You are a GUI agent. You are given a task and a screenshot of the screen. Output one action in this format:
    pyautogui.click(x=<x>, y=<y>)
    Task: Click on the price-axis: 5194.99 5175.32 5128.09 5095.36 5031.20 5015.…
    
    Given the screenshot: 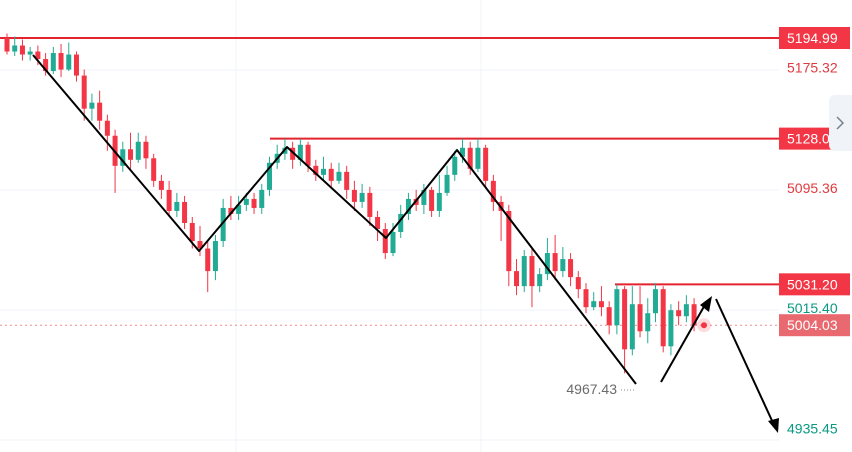 What is the action you would take?
    pyautogui.click(x=814, y=231)
    